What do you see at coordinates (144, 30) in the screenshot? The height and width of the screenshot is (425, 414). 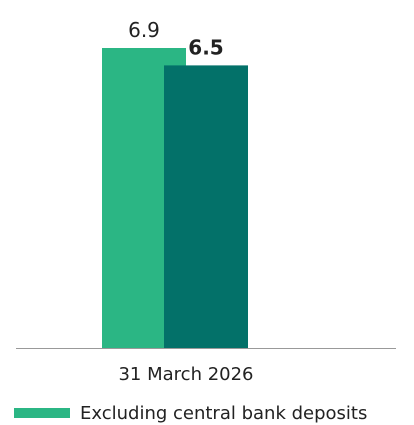 I see `data-label-1: 6.9` at bounding box center [144, 30].